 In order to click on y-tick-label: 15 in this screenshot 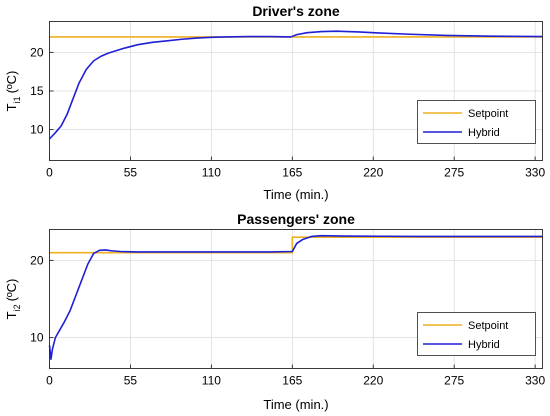, I will do `click(37, 91)`.